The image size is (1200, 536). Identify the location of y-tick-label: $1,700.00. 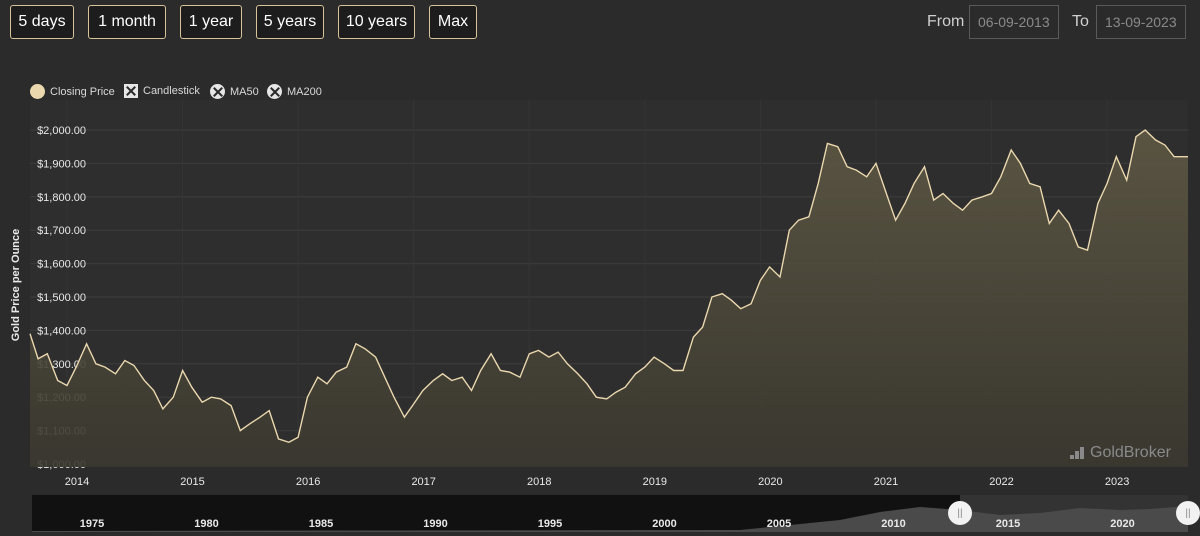
(61, 231).